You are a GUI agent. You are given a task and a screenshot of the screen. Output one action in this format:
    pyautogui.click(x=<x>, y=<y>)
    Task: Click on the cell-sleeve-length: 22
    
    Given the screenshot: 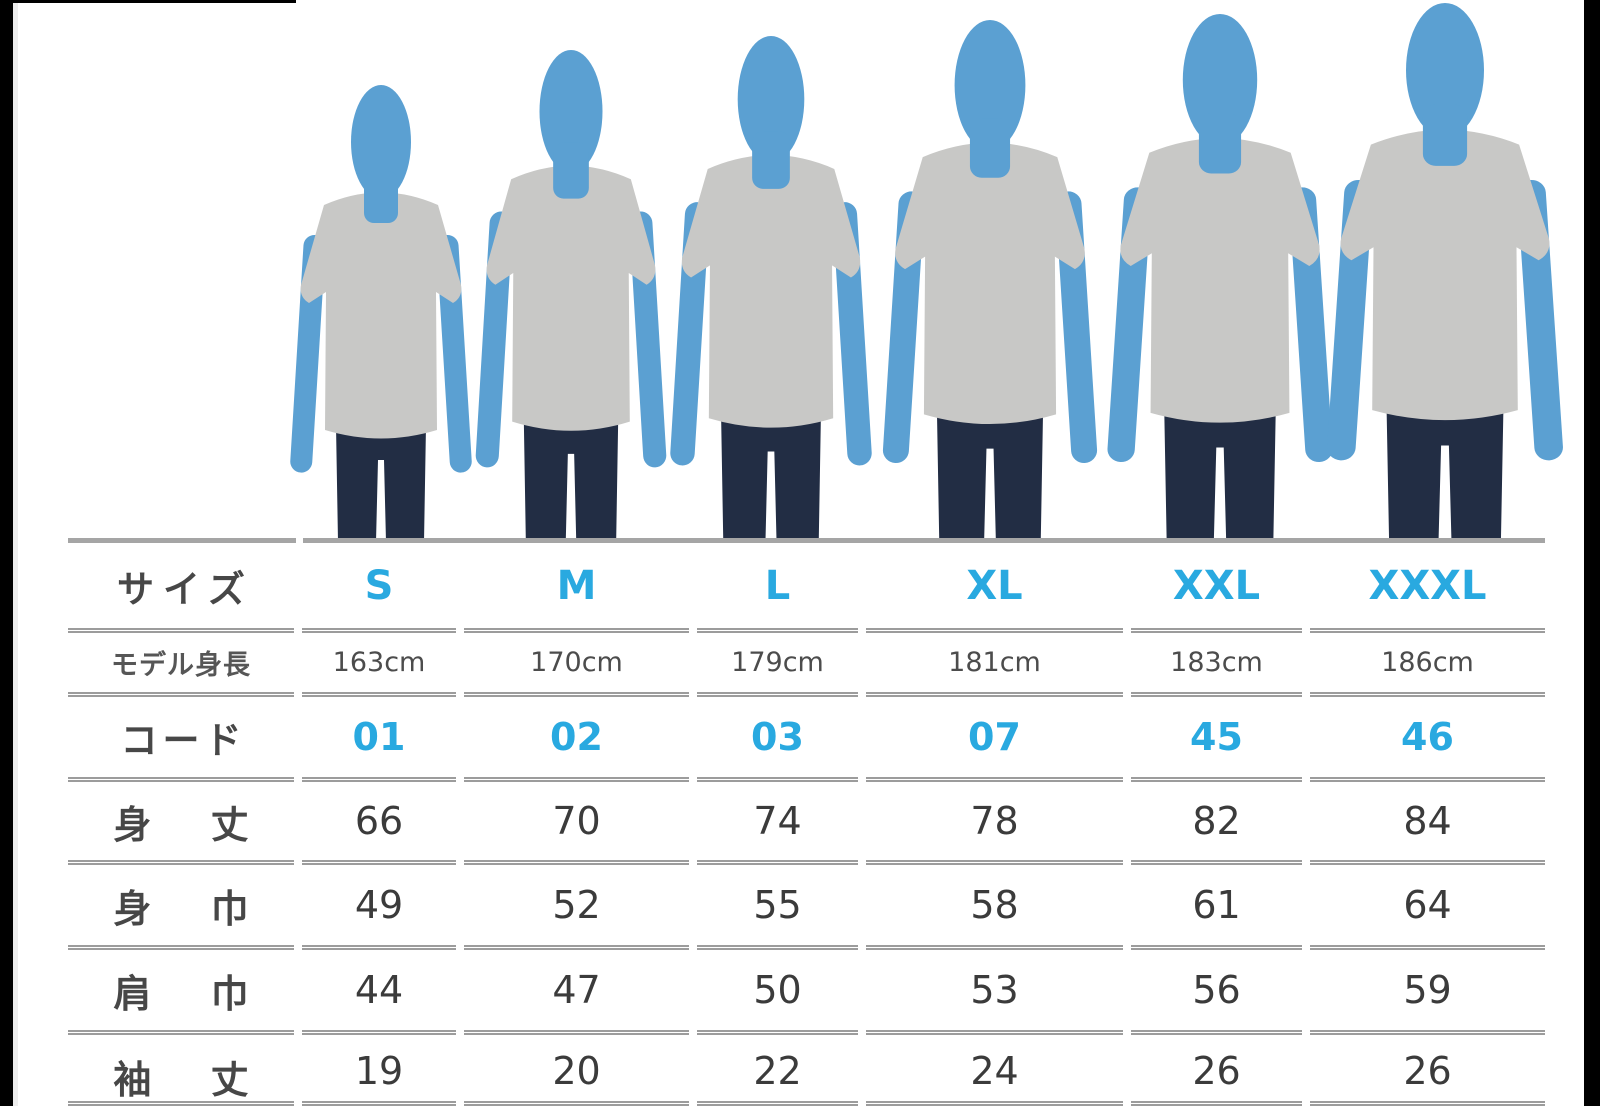 What is the action you would take?
    pyautogui.click(x=777, y=1070)
    